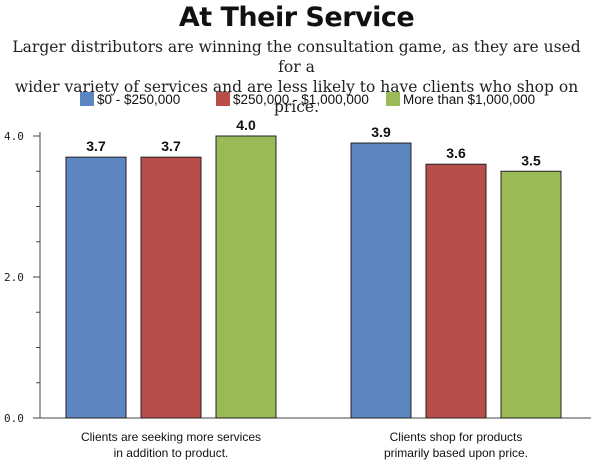 The height and width of the screenshot is (461, 593). I want to click on data-label-group2-series2: 3.6, so click(456, 153).